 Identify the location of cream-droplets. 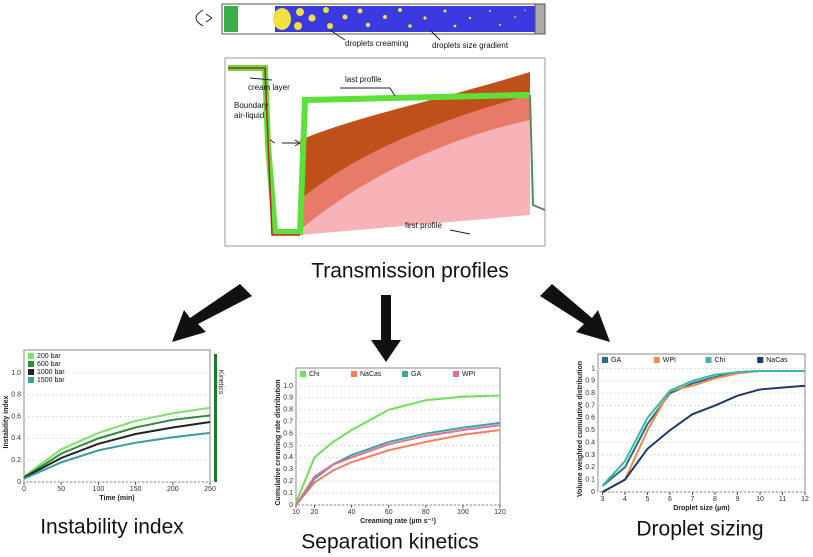
(282, 19).